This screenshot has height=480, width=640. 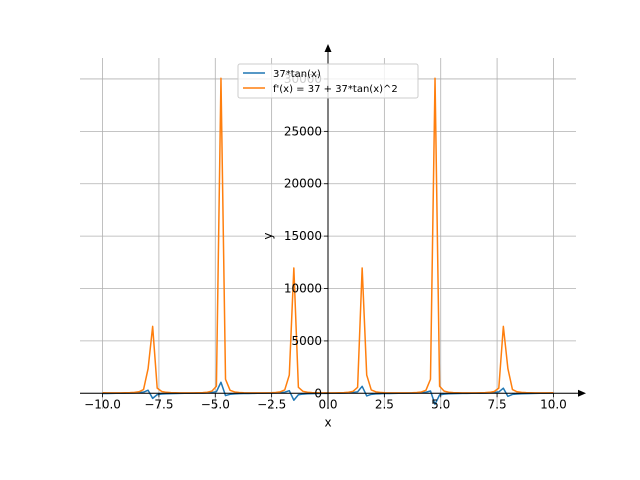 I want to click on y-tick-label: 5000, so click(x=306, y=341).